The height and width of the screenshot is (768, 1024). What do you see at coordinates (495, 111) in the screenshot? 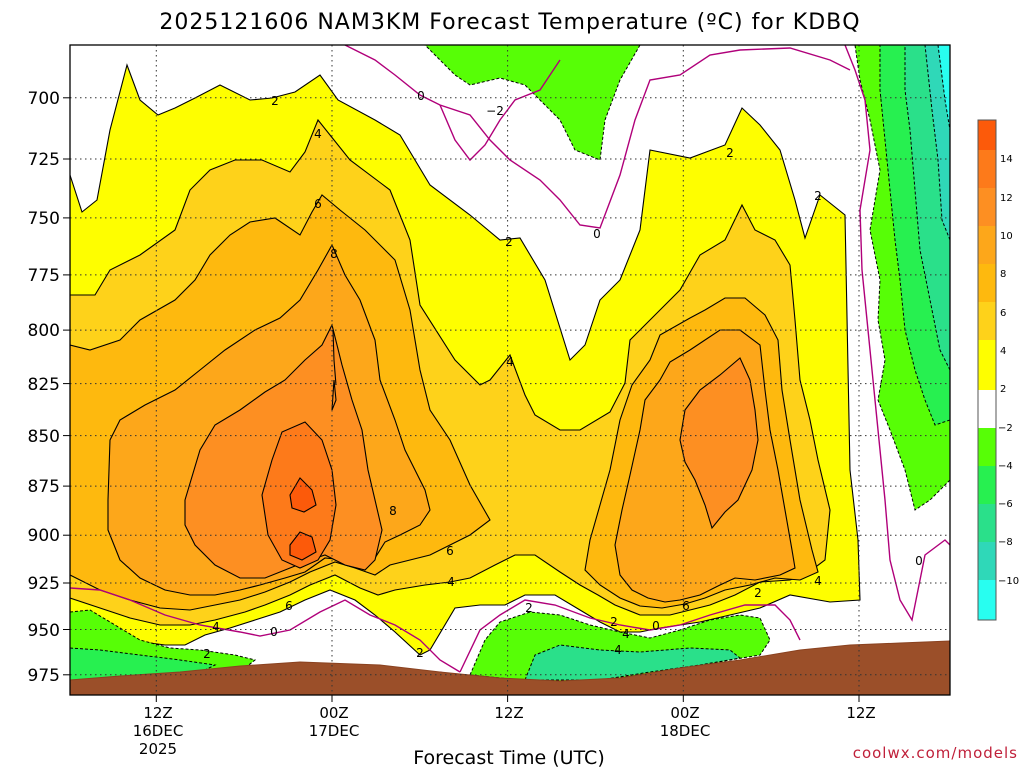
I see `contour-label: −2` at bounding box center [495, 111].